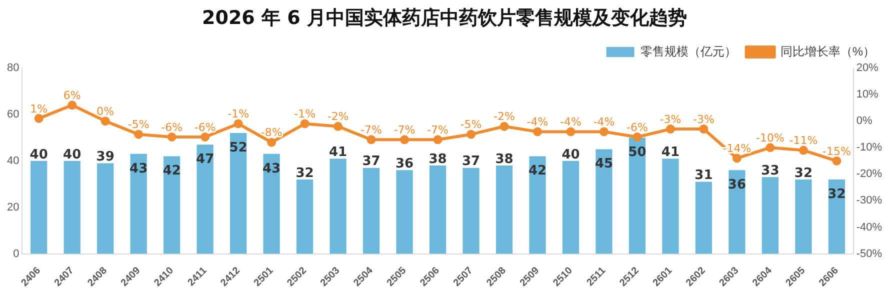  Describe the element at coordinates (869, 200) in the screenshot. I see `y2-tick-label: -30%` at that location.